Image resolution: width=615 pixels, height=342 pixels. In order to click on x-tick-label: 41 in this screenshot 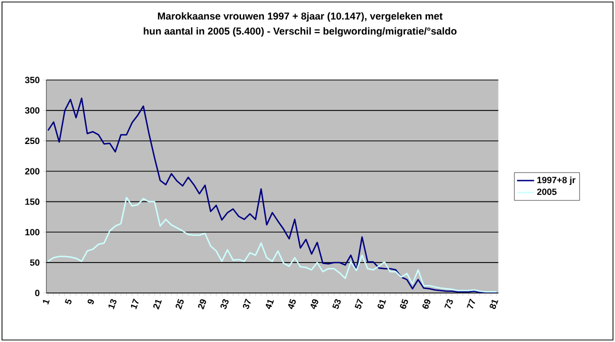, I will do `click(270, 305)`.